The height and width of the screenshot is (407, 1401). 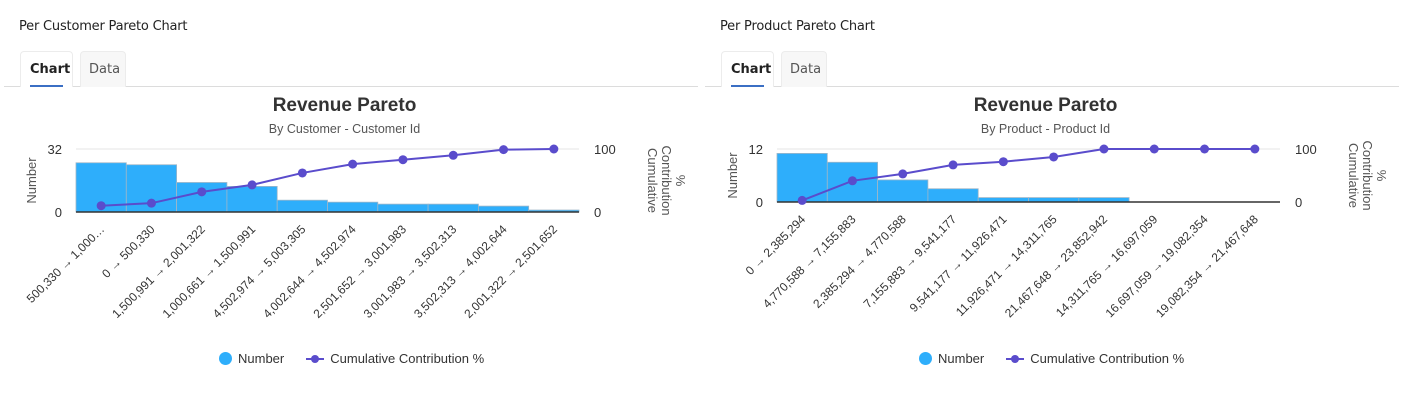 I want to click on panel-title: Per Product Pareto Chart, so click(x=797, y=26).